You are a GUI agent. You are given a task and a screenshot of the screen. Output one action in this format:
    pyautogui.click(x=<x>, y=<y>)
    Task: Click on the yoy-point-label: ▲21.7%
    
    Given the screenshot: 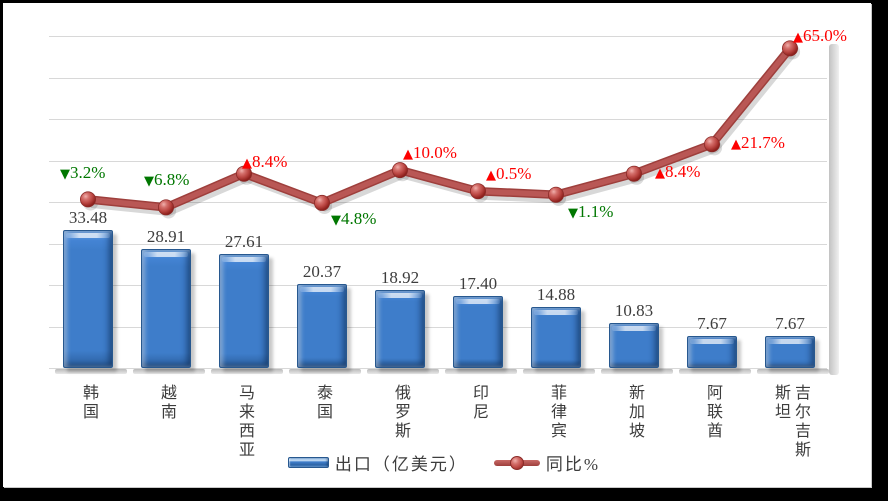 What is the action you would take?
    pyautogui.click(x=758, y=142)
    